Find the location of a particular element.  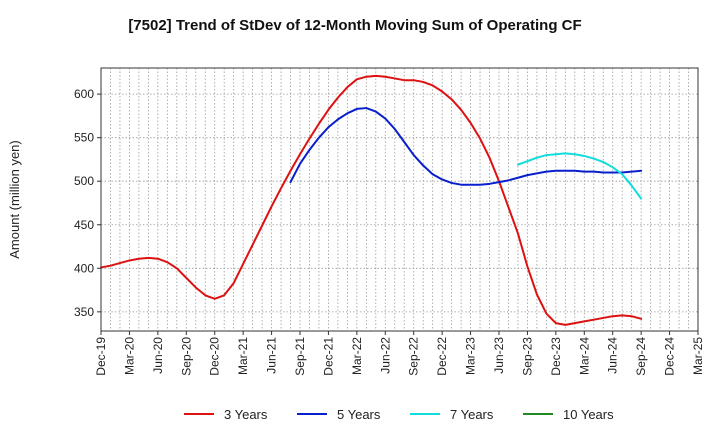

x-tick-label: Jun-22 is located at coordinates (385, 355).